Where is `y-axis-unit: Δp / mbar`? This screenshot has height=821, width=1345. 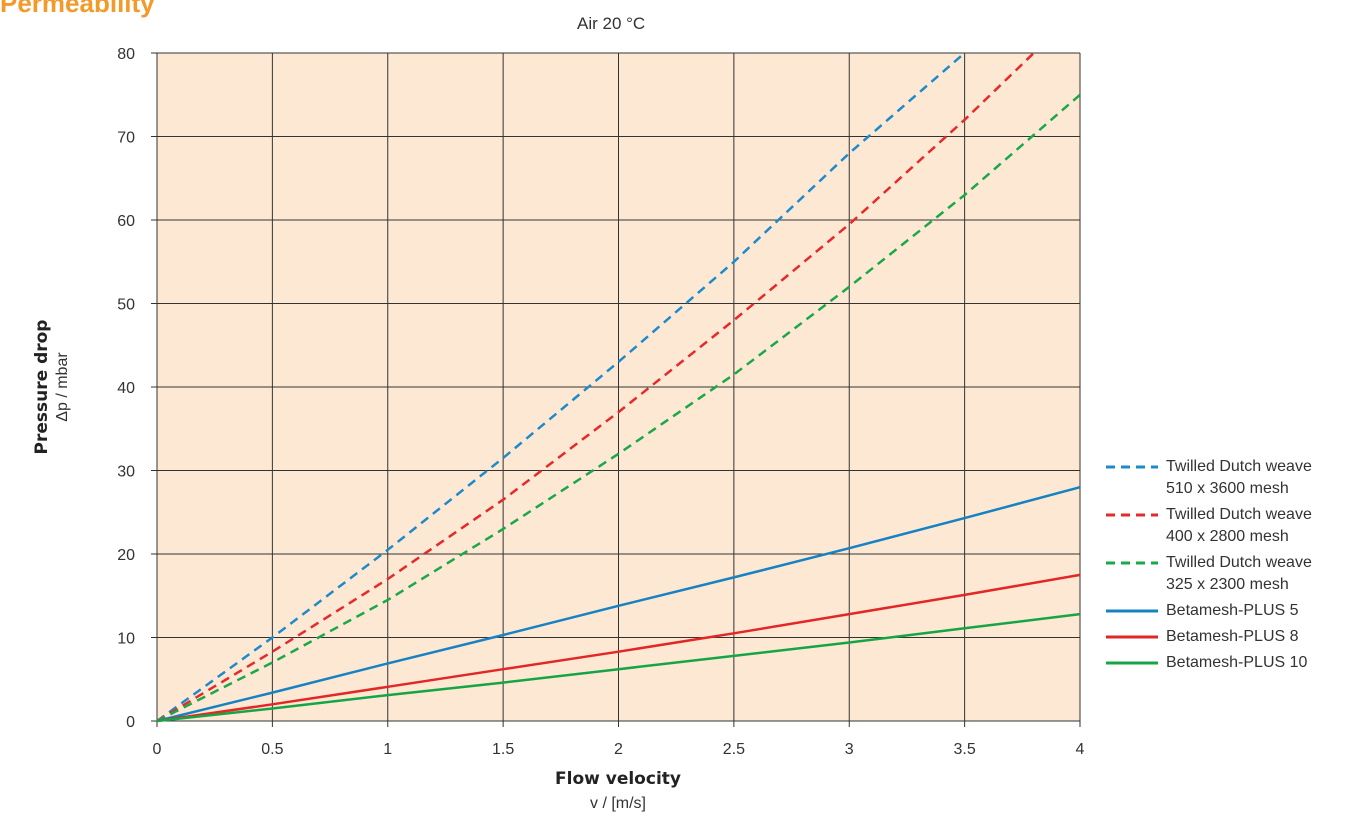
y-axis-unit: Δp / mbar is located at coordinates (62, 387).